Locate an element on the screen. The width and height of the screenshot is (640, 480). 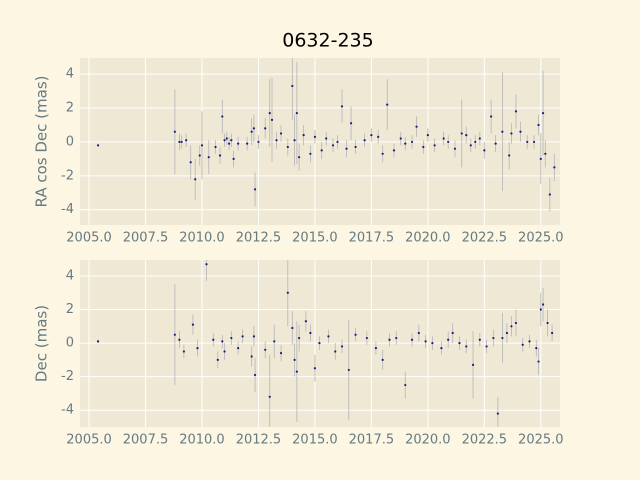
y-axis-label: RA cos Dec (mas) is located at coordinates (42, 142).